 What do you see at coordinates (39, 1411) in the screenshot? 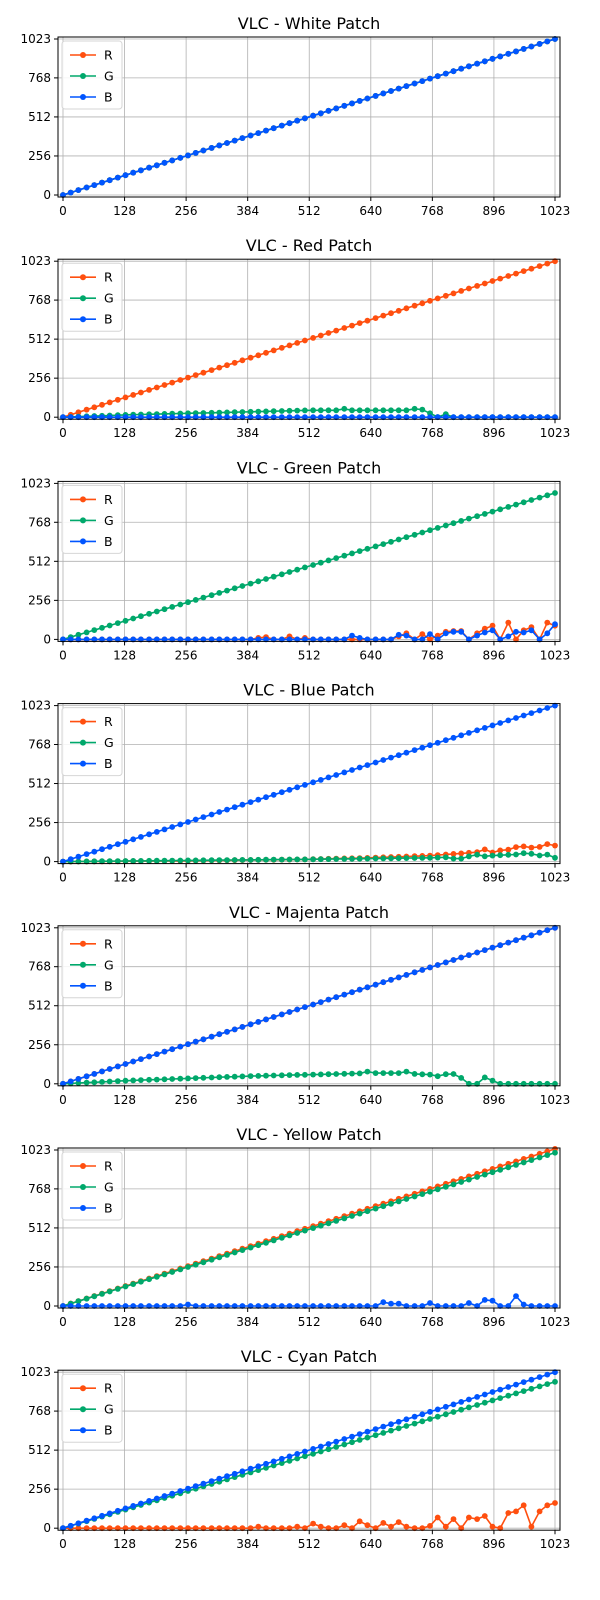
I see `y-tick-label: 768` at bounding box center [39, 1411].